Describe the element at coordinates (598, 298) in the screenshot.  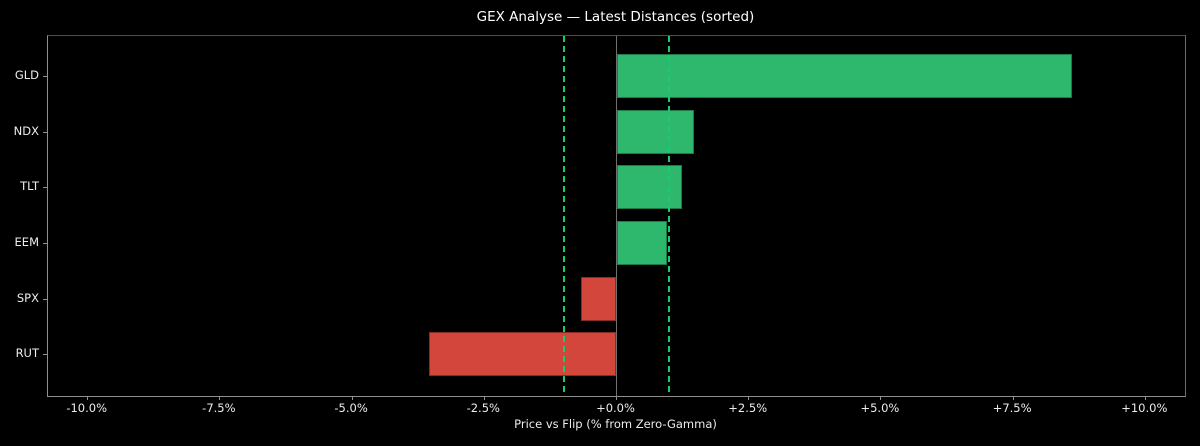
I see `bar-SPX` at that location.